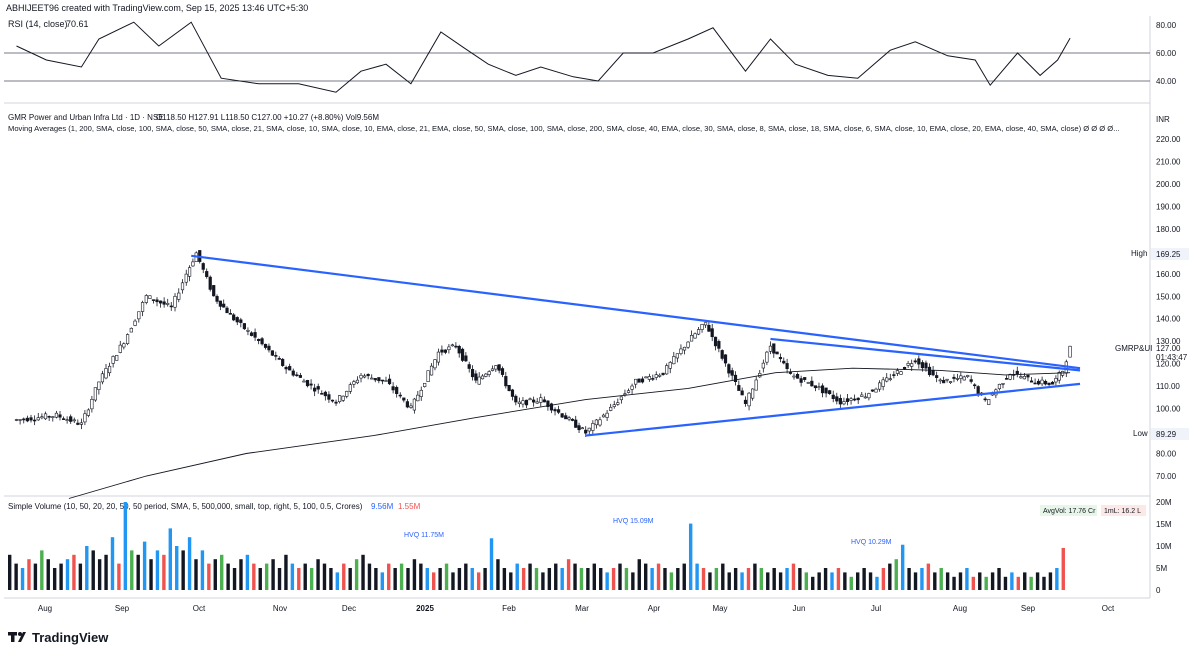 The height and width of the screenshot is (657, 1200). What do you see at coordinates (1170, 434) in the screenshot?
I see `low-value-box` at bounding box center [1170, 434].